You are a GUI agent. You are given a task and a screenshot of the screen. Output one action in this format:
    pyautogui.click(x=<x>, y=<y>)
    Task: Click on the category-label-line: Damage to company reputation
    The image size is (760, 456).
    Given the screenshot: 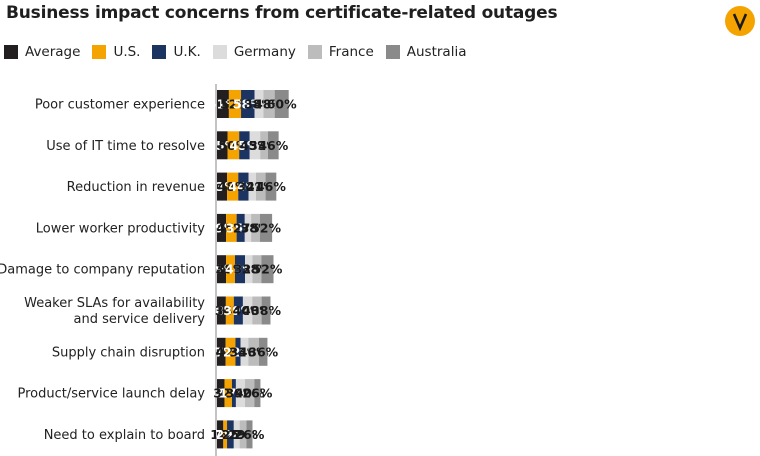 What is the action you would take?
    pyautogui.click(x=102, y=270)
    